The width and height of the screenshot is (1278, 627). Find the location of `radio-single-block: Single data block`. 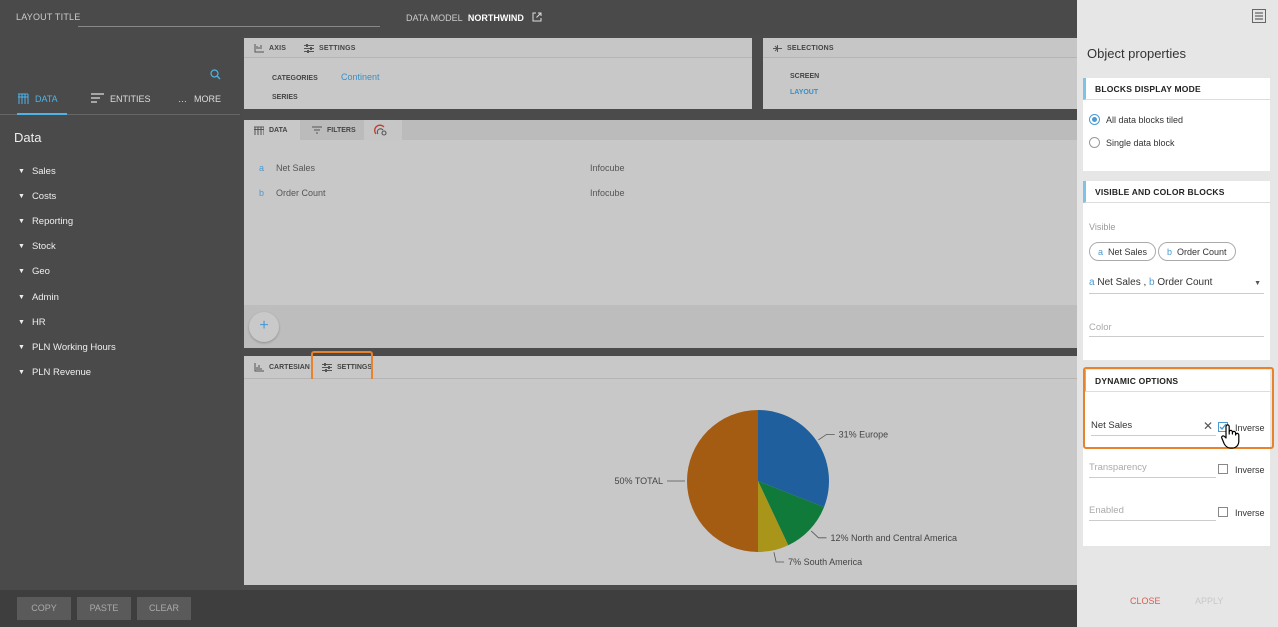

radio-single-block: Single data block is located at coordinates (1132, 142).